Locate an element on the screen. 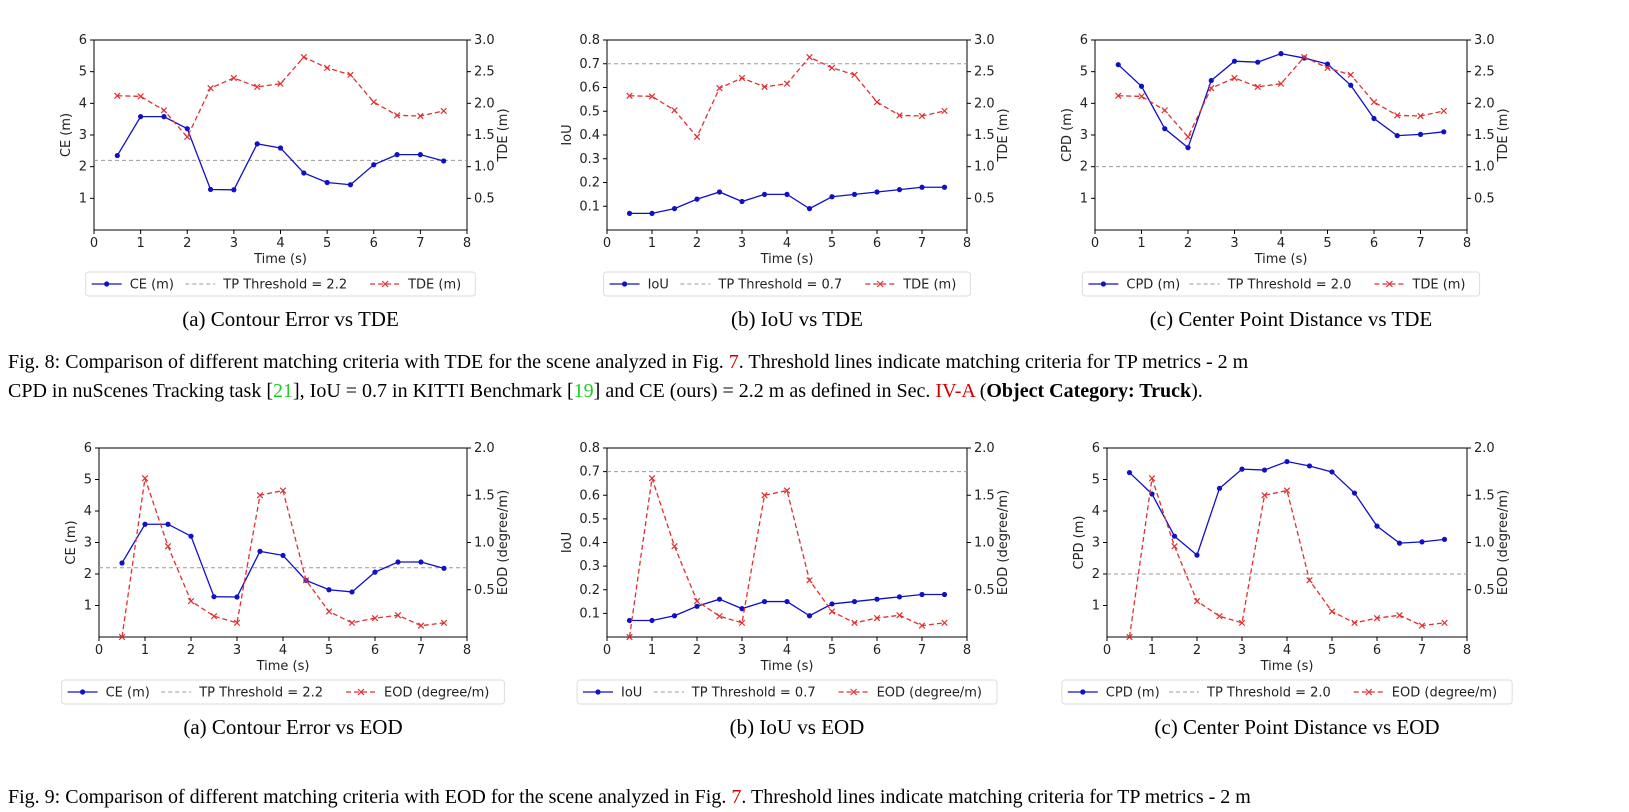 The image size is (1629, 812). y-tick-label: 0.5 is located at coordinates (589, 519).